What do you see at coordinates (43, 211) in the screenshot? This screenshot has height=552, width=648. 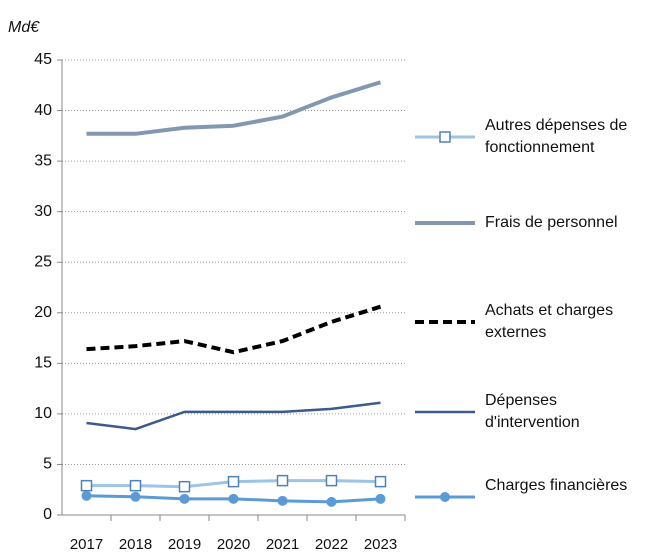 I see `y-tick-label: 30` at bounding box center [43, 211].